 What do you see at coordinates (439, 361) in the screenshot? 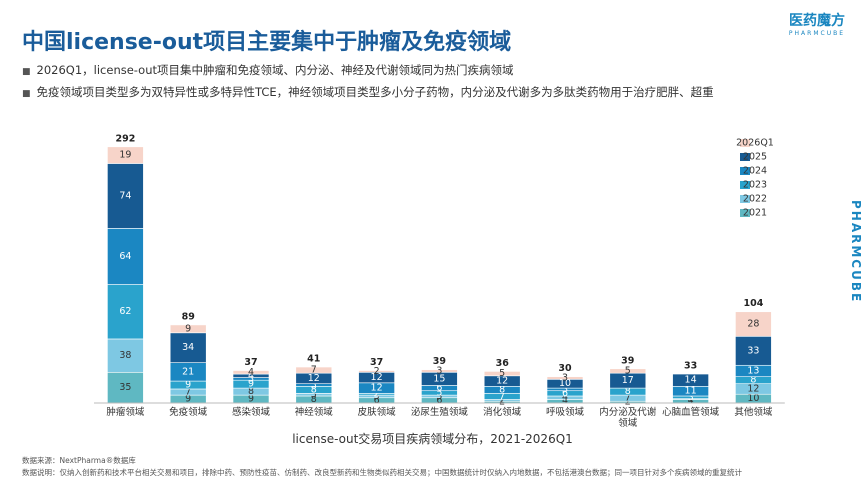
I see `total-label: 39` at bounding box center [439, 361].